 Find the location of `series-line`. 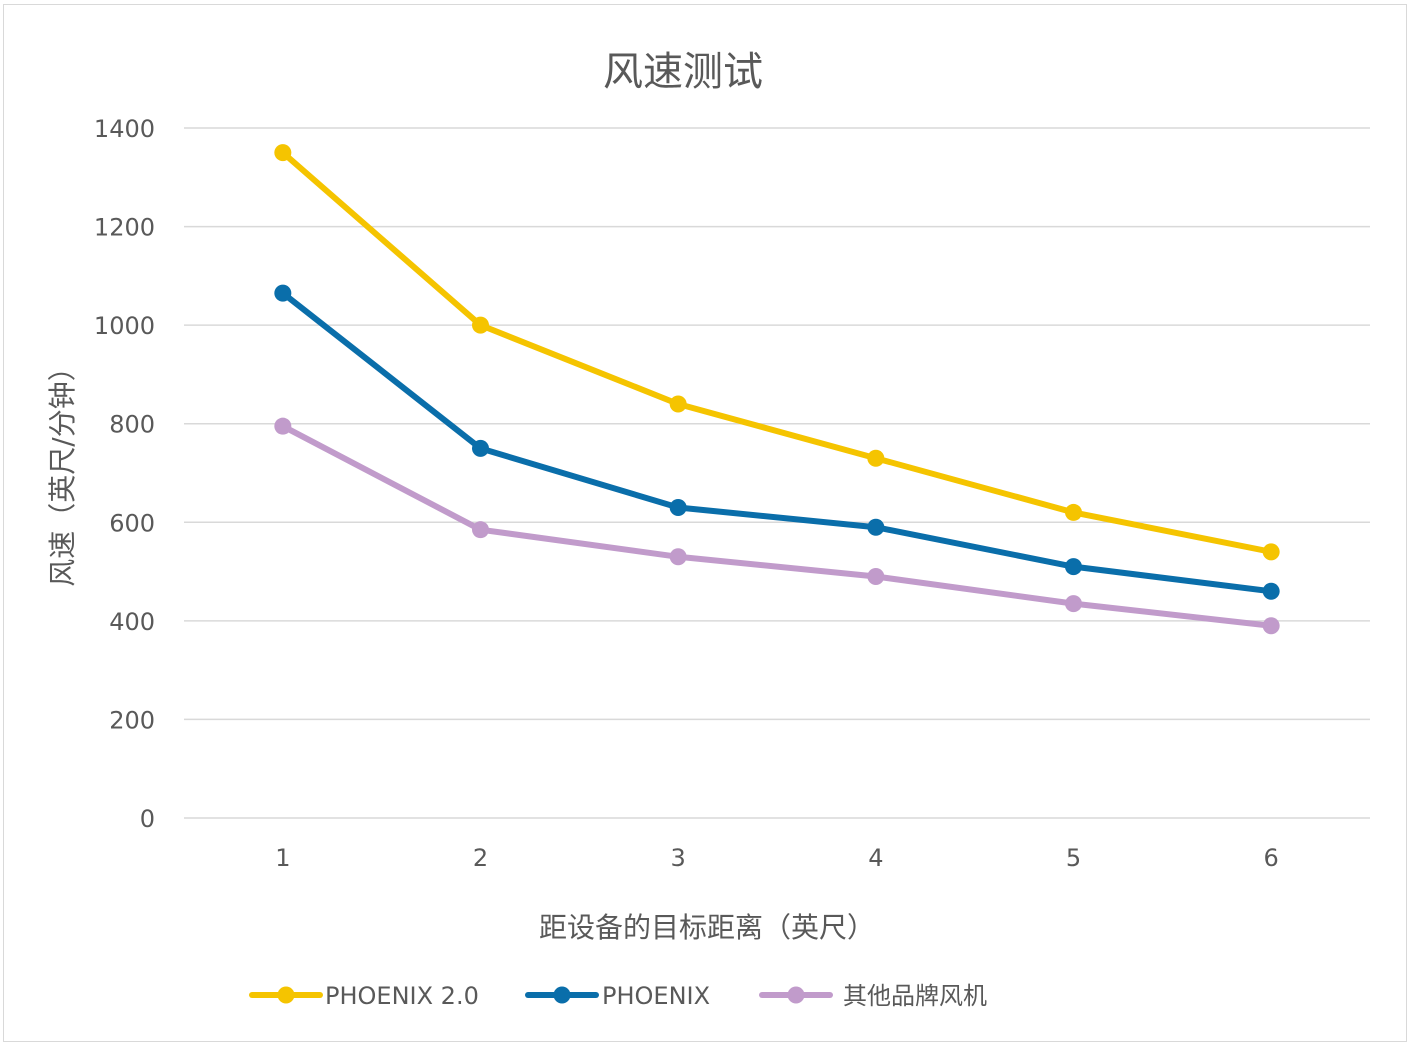

series-line is located at coordinates (777, 526).